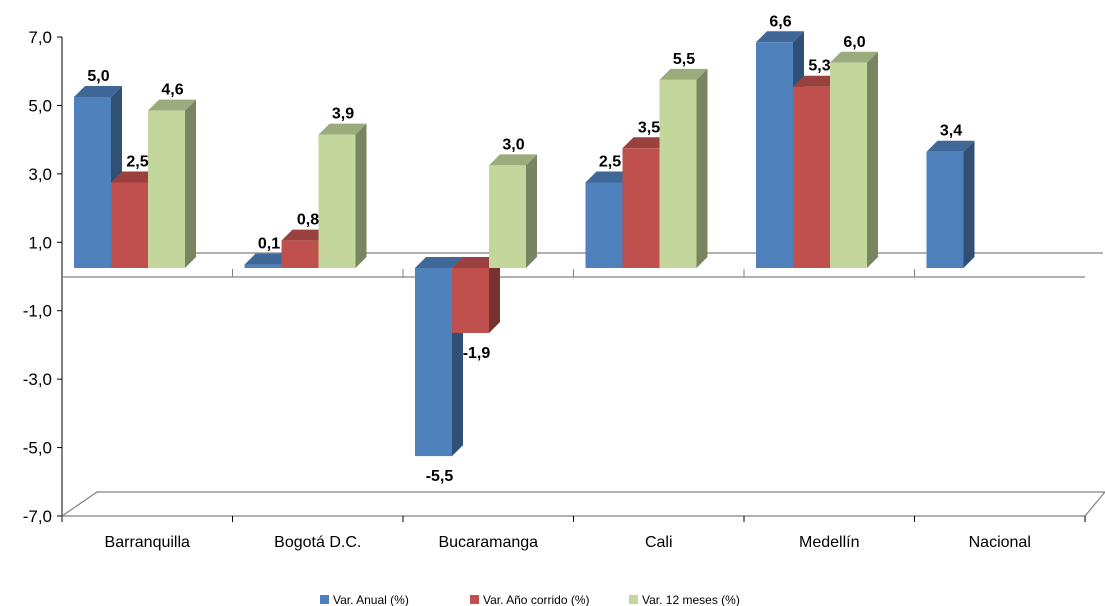 Image resolution: width=1105 pixels, height=606 pixels. What do you see at coordinates (780, 21) in the screenshot?
I see `data-label: 6,6` at bounding box center [780, 21].